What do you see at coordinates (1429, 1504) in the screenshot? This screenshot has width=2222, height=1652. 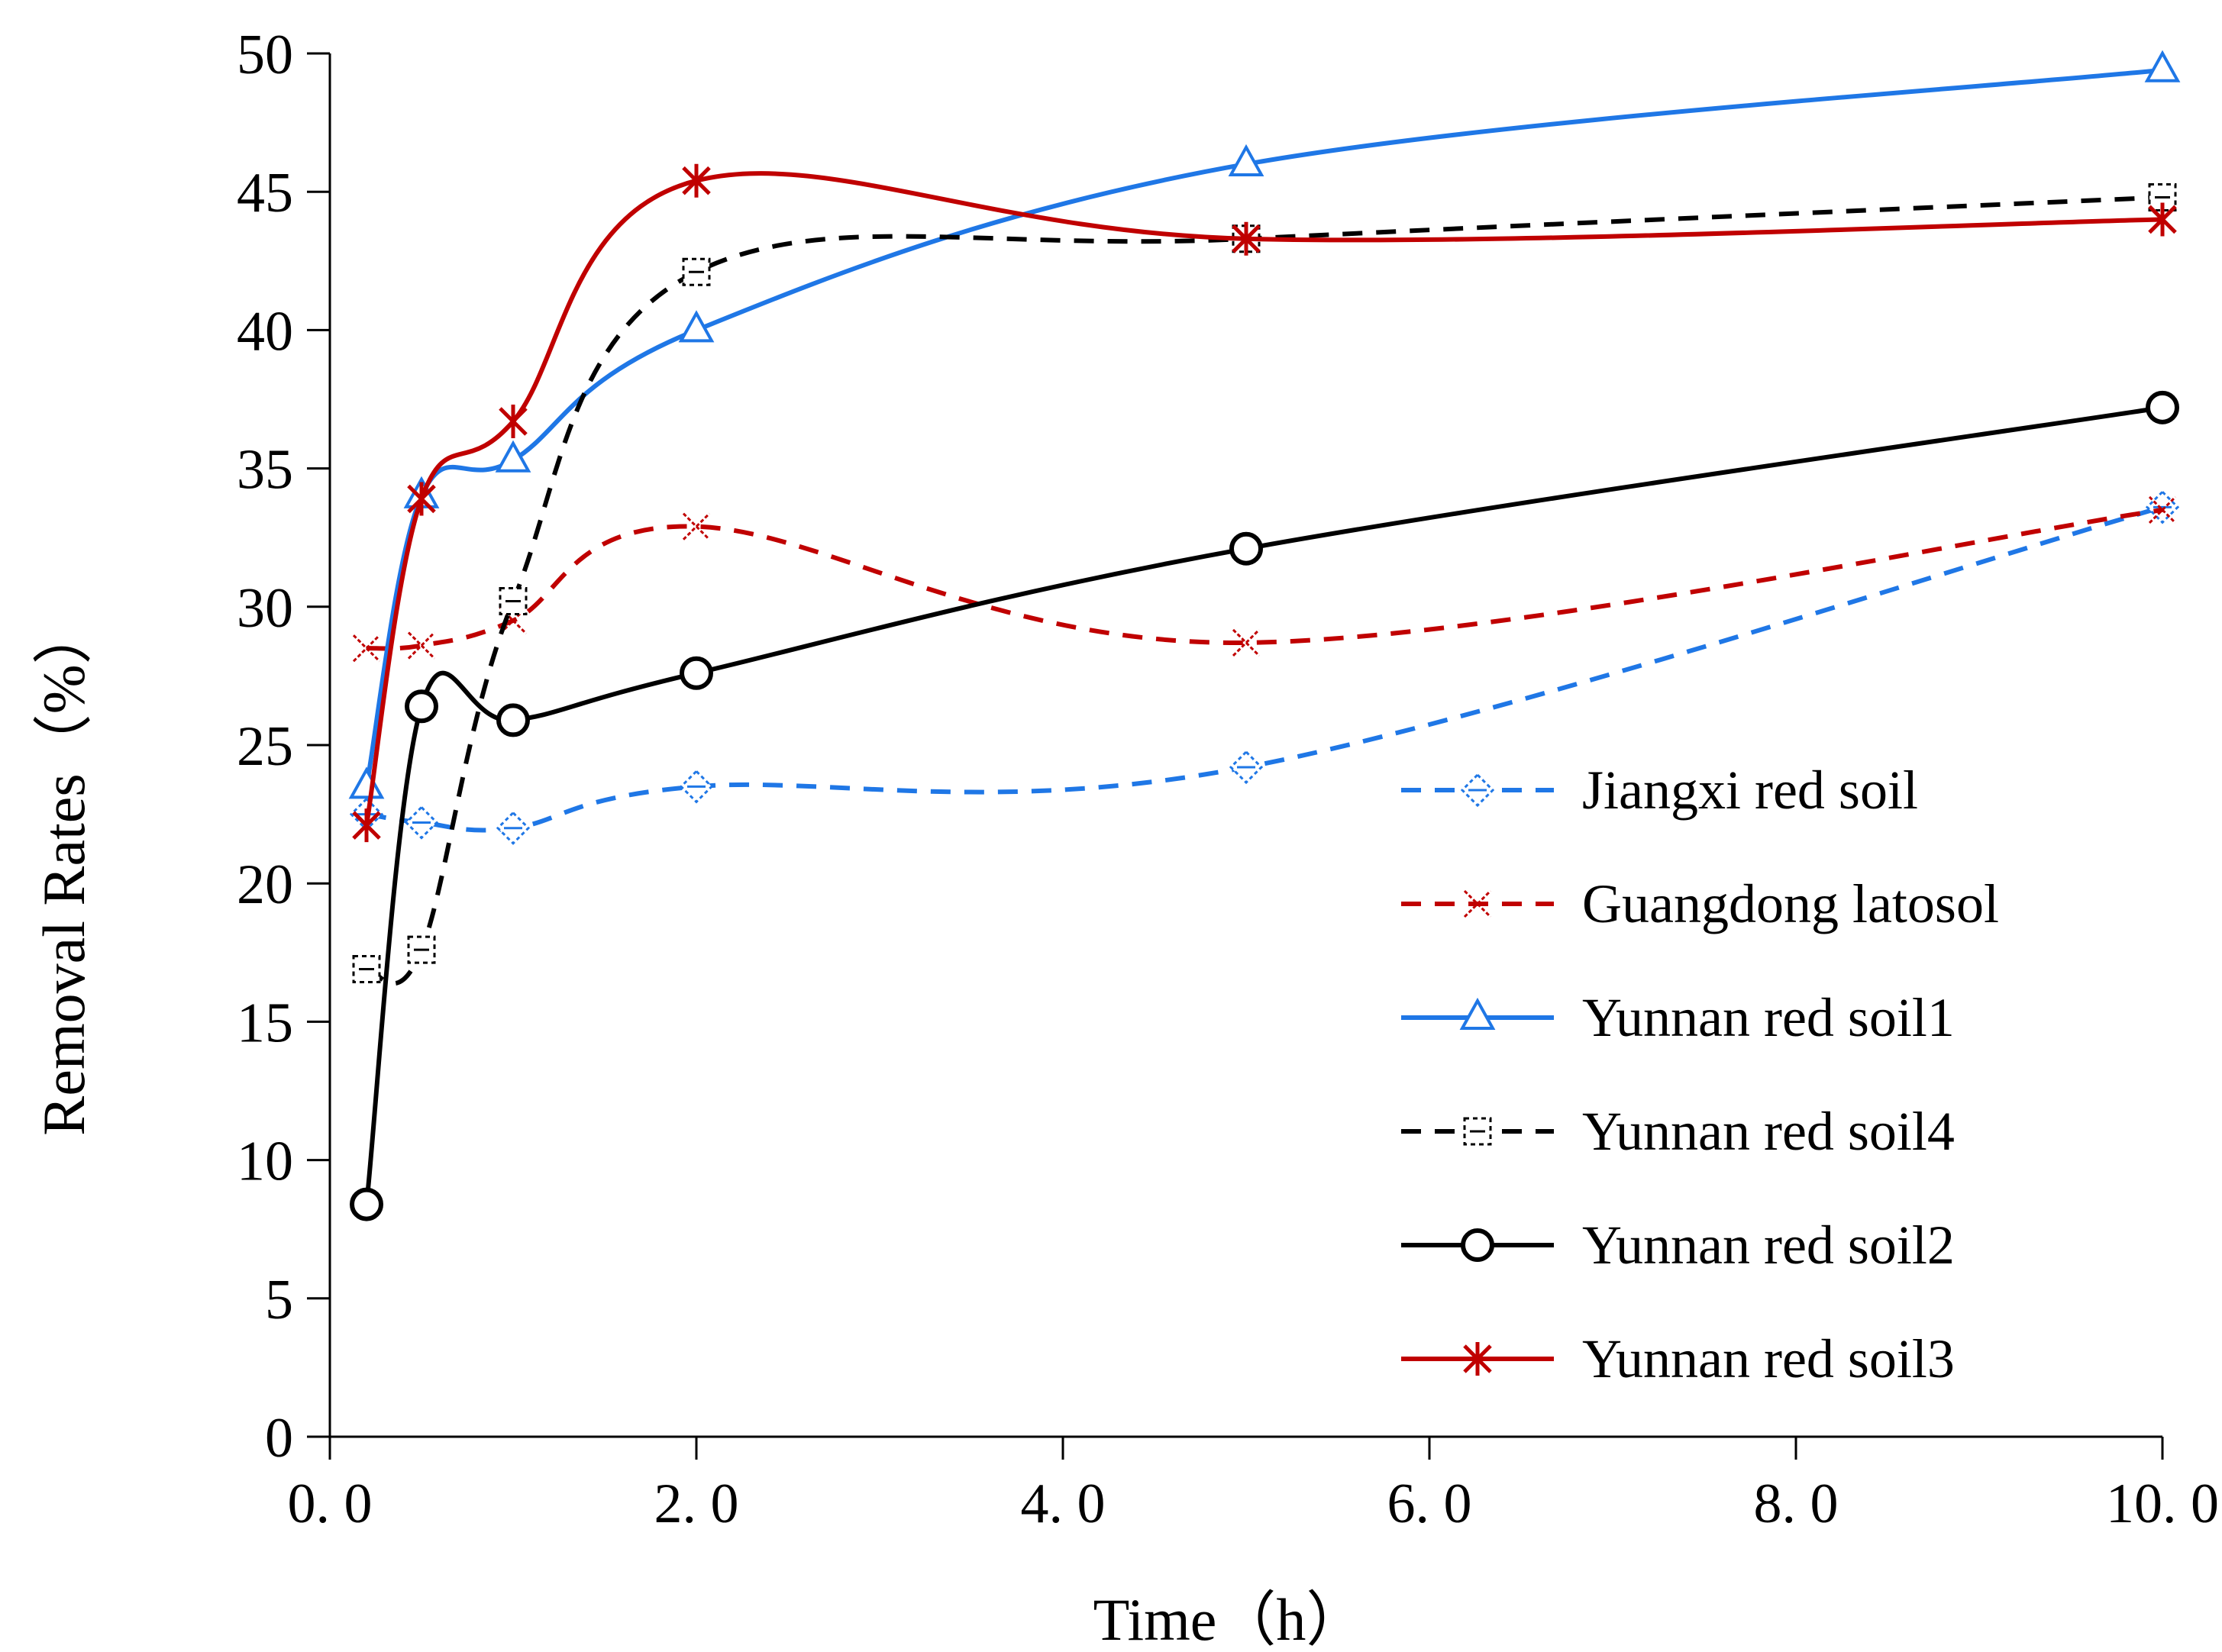 I see `x-tick-label: 6. 0` at bounding box center [1429, 1504].